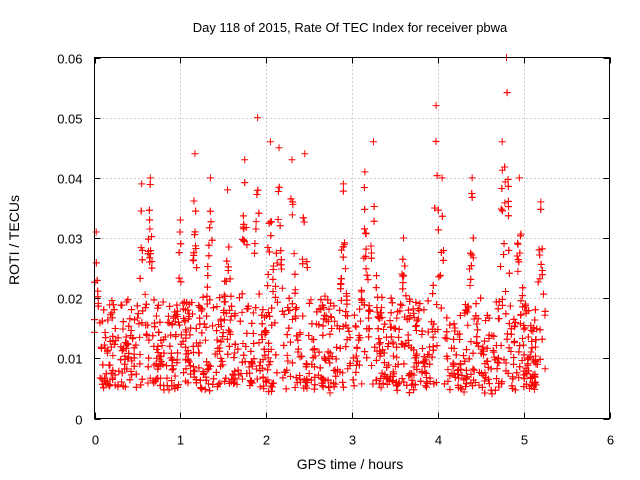 The height and width of the screenshot is (480, 640). I want to click on y-tick-labels: 0 0.01 0.02 0.03 0.04 0.05 0.06, so click(69, 240).